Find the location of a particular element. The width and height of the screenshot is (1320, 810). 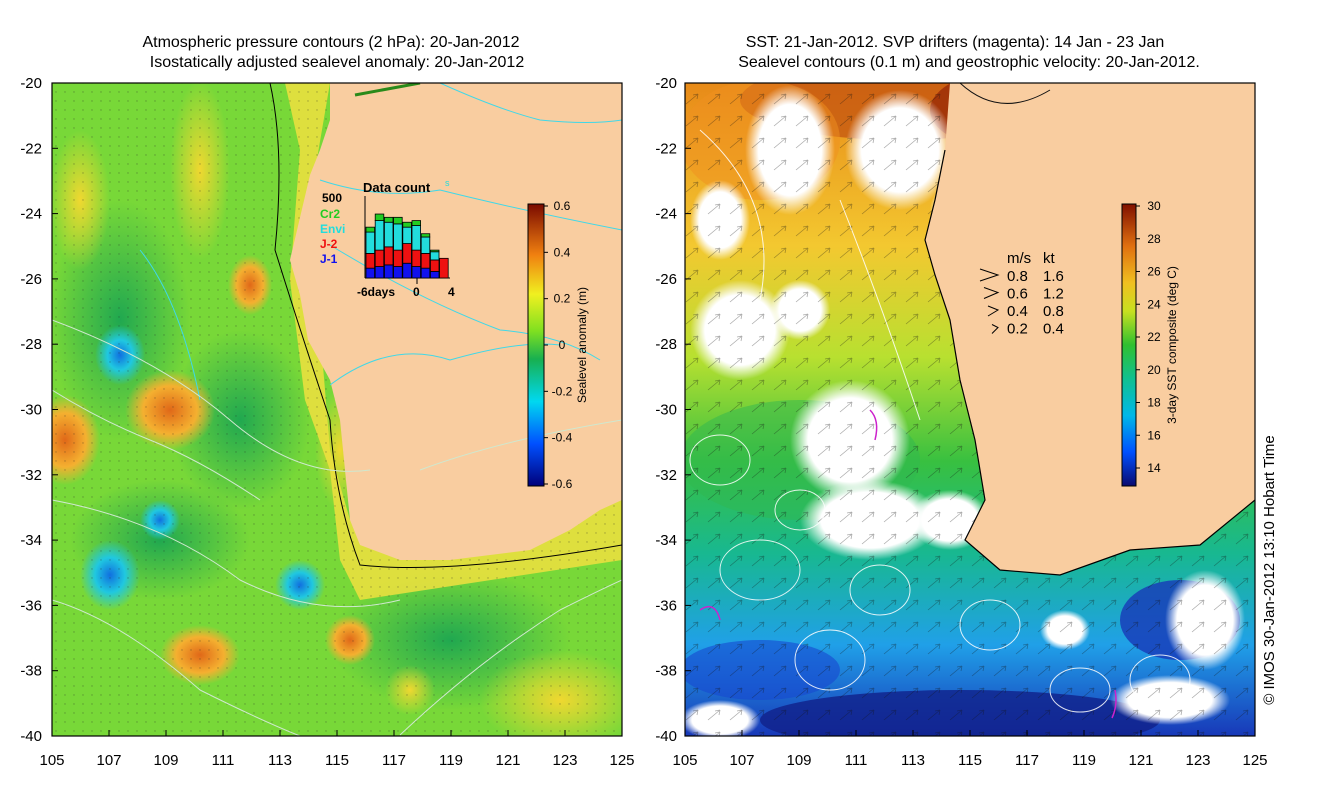

right-ytick-label: -24 is located at coordinates (666, 214).